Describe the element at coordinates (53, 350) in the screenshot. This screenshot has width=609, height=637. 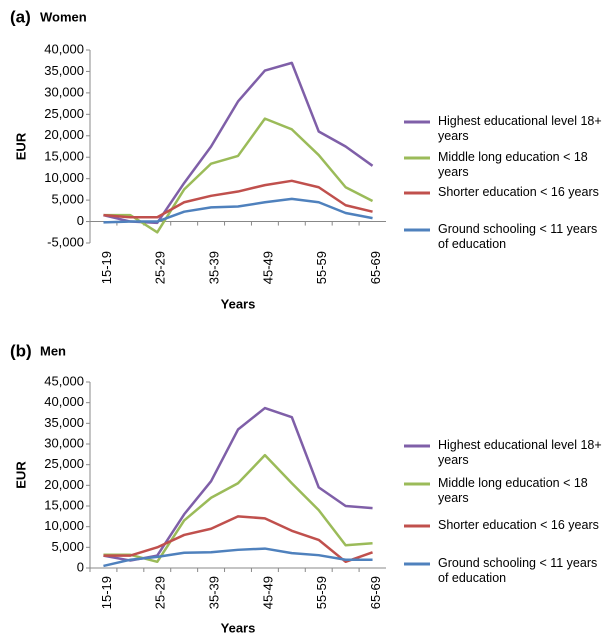
I see `chart-title: Men` at that location.